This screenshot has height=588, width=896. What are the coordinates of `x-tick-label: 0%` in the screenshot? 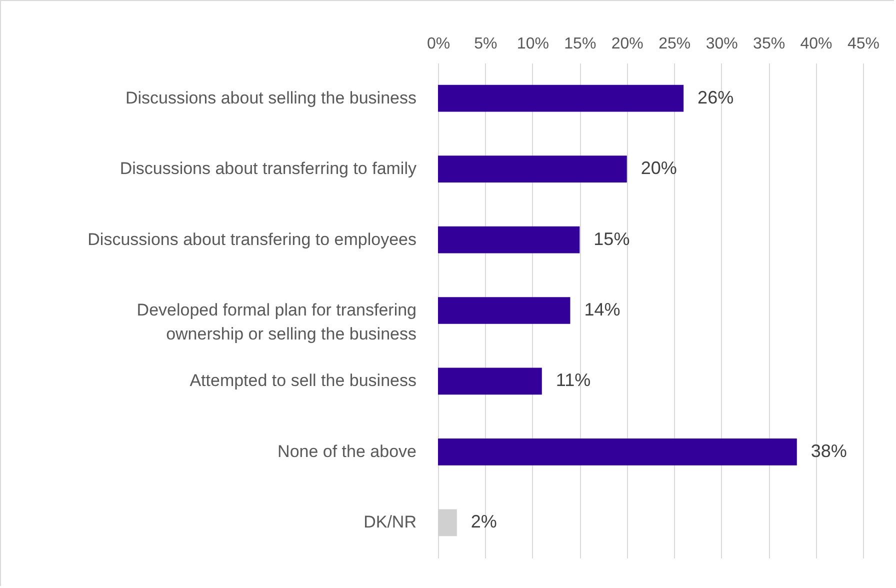 It's located at (438, 44).